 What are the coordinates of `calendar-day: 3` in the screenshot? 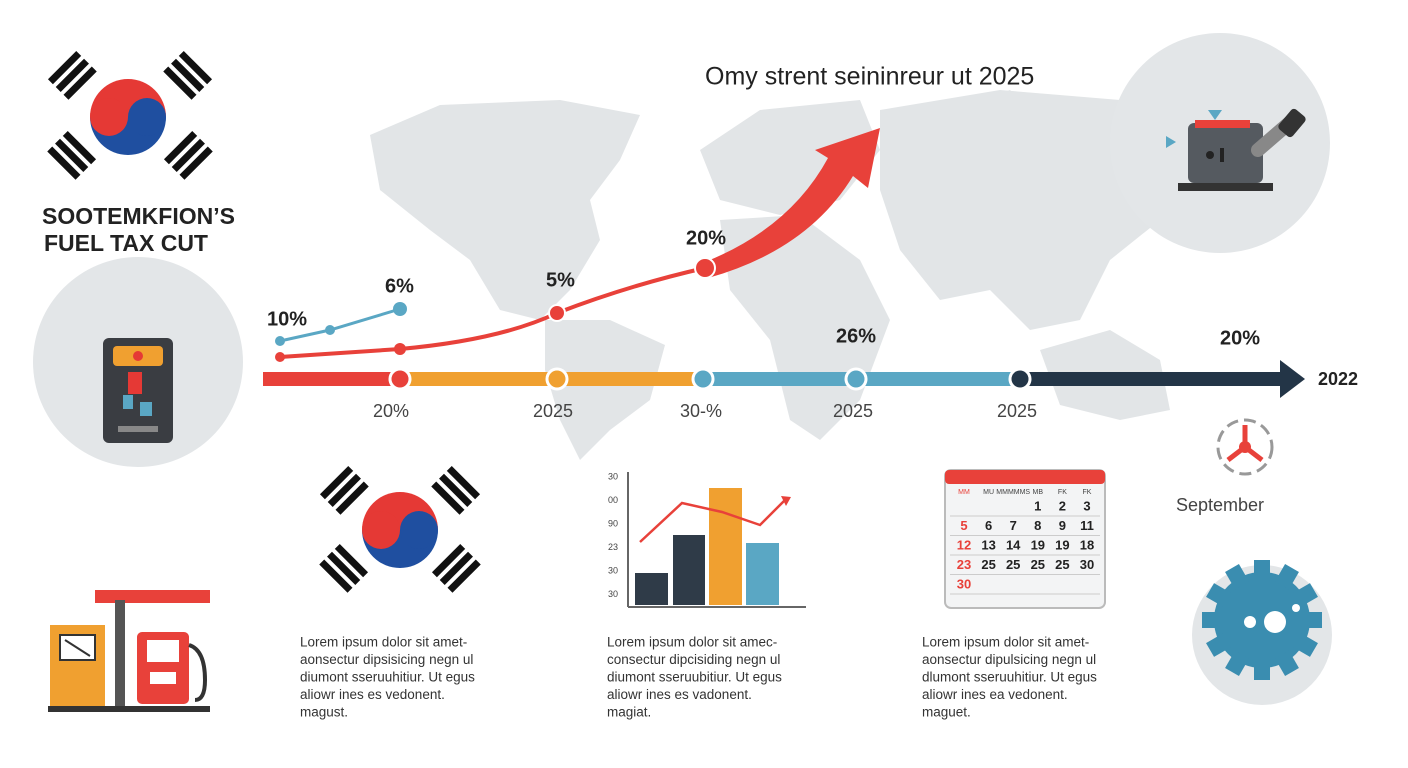 It's located at (1086, 505).